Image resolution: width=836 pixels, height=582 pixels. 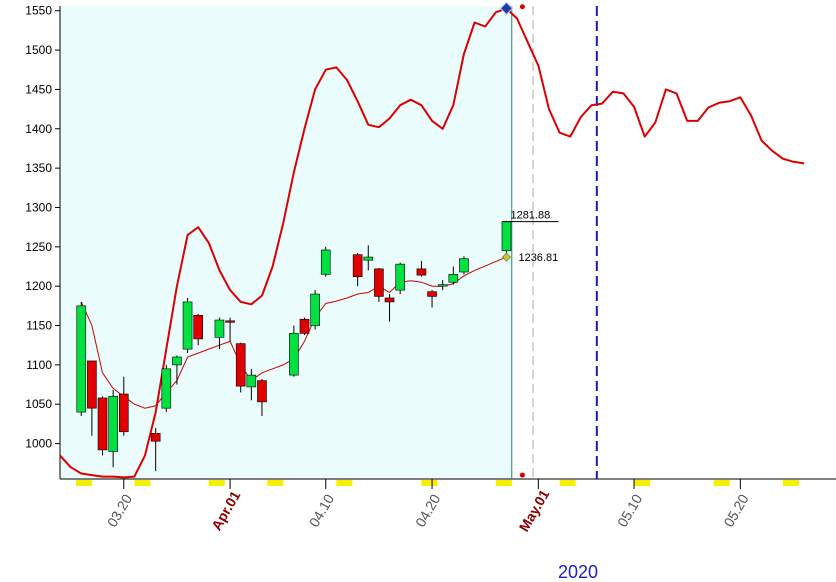 What do you see at coordinates (538, 258) in the screenshot?
I see `annotation-label: 1236.81` at bounding box center [538, 258].